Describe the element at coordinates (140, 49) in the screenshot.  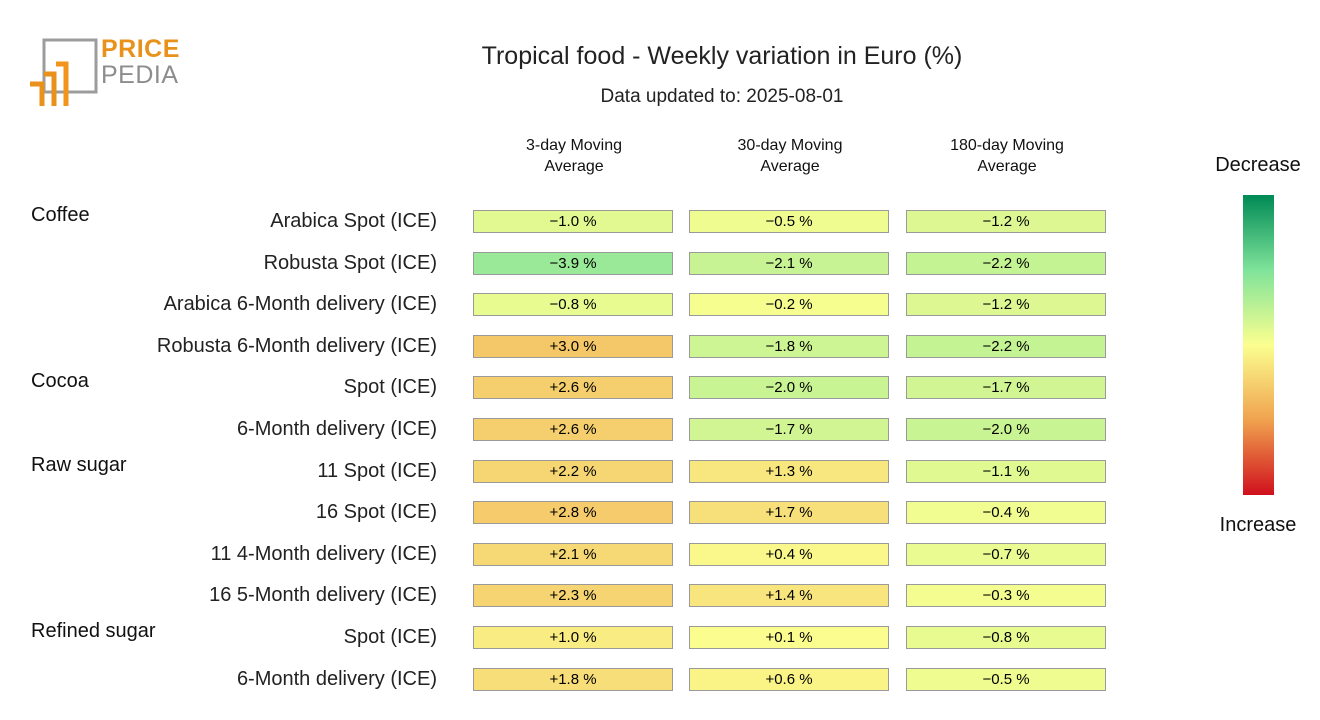
I see `logo-text-price: PRICE` at that location.